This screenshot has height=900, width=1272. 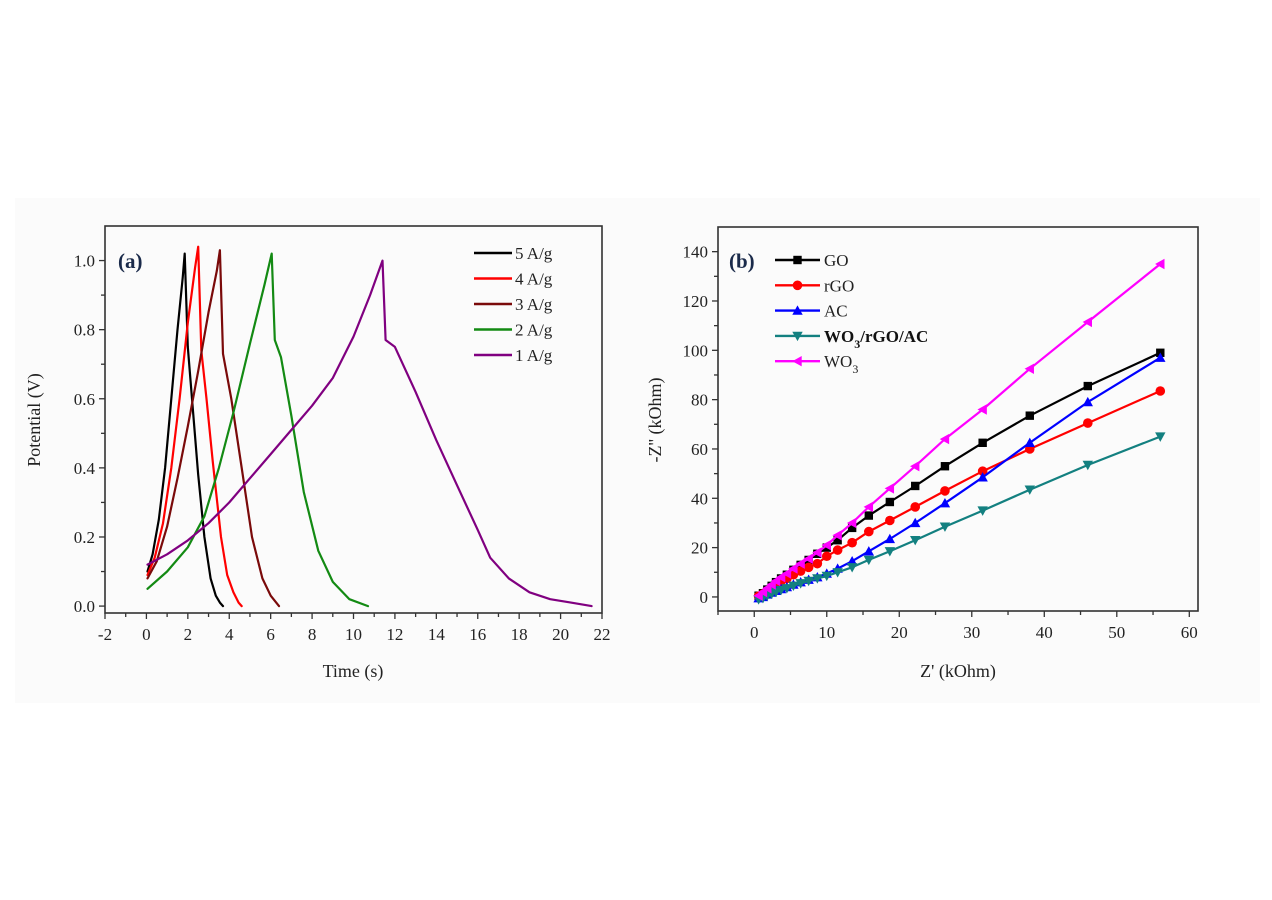 I want to click on y-tick-label: 140, so click(x=696, y=252).